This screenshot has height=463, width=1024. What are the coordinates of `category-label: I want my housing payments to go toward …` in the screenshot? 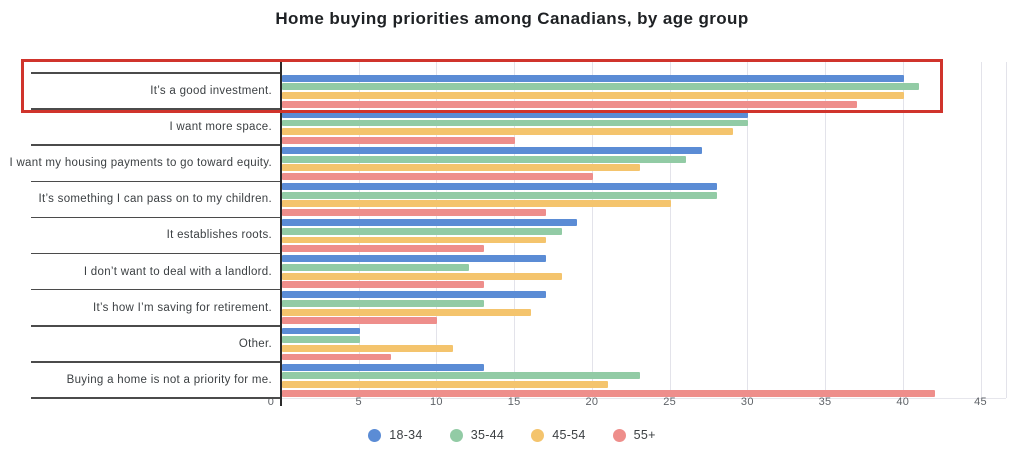 It's located at (140, 163).